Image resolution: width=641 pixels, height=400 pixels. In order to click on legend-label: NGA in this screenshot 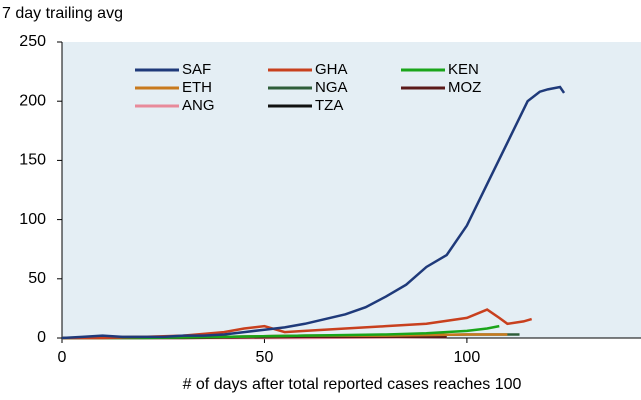, I will do `click(331, 87)`.